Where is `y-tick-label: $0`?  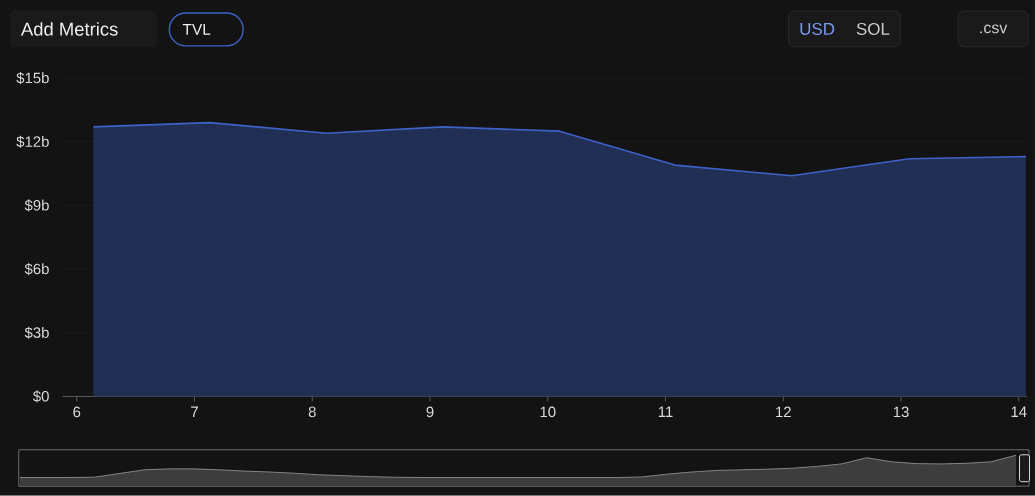 y-tick-label: $0 is located at coordinates (40, 396).